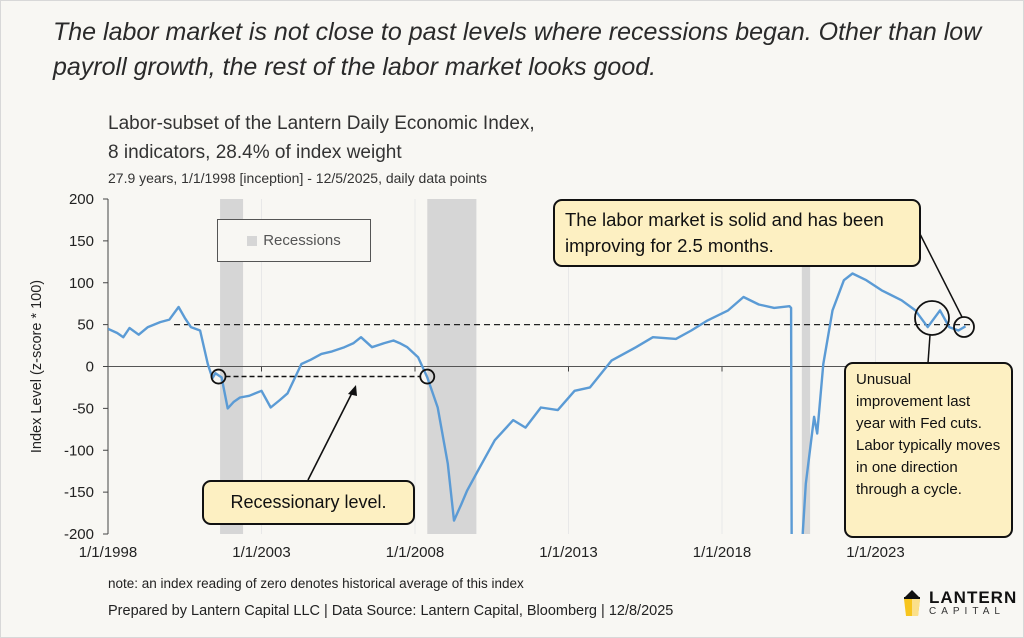 The image size is (1024, 638). What do you see at coordinates (302, 240) in the screenshot?
I see `legend-label: Recessions` at bounding box center [302, 240].